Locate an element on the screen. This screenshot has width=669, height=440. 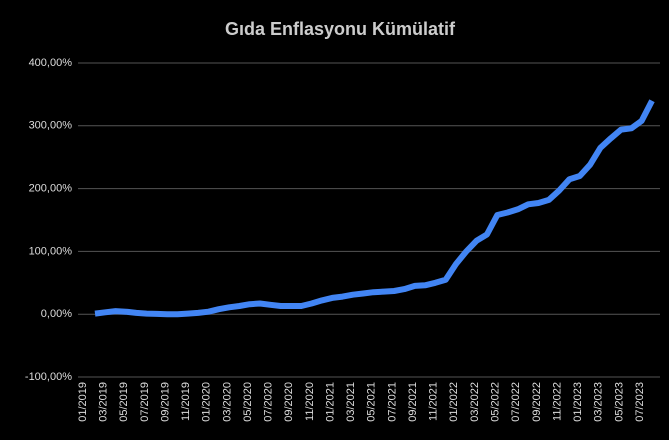
x-tick-label: 03/2023 is located at coordinates (599, 402).